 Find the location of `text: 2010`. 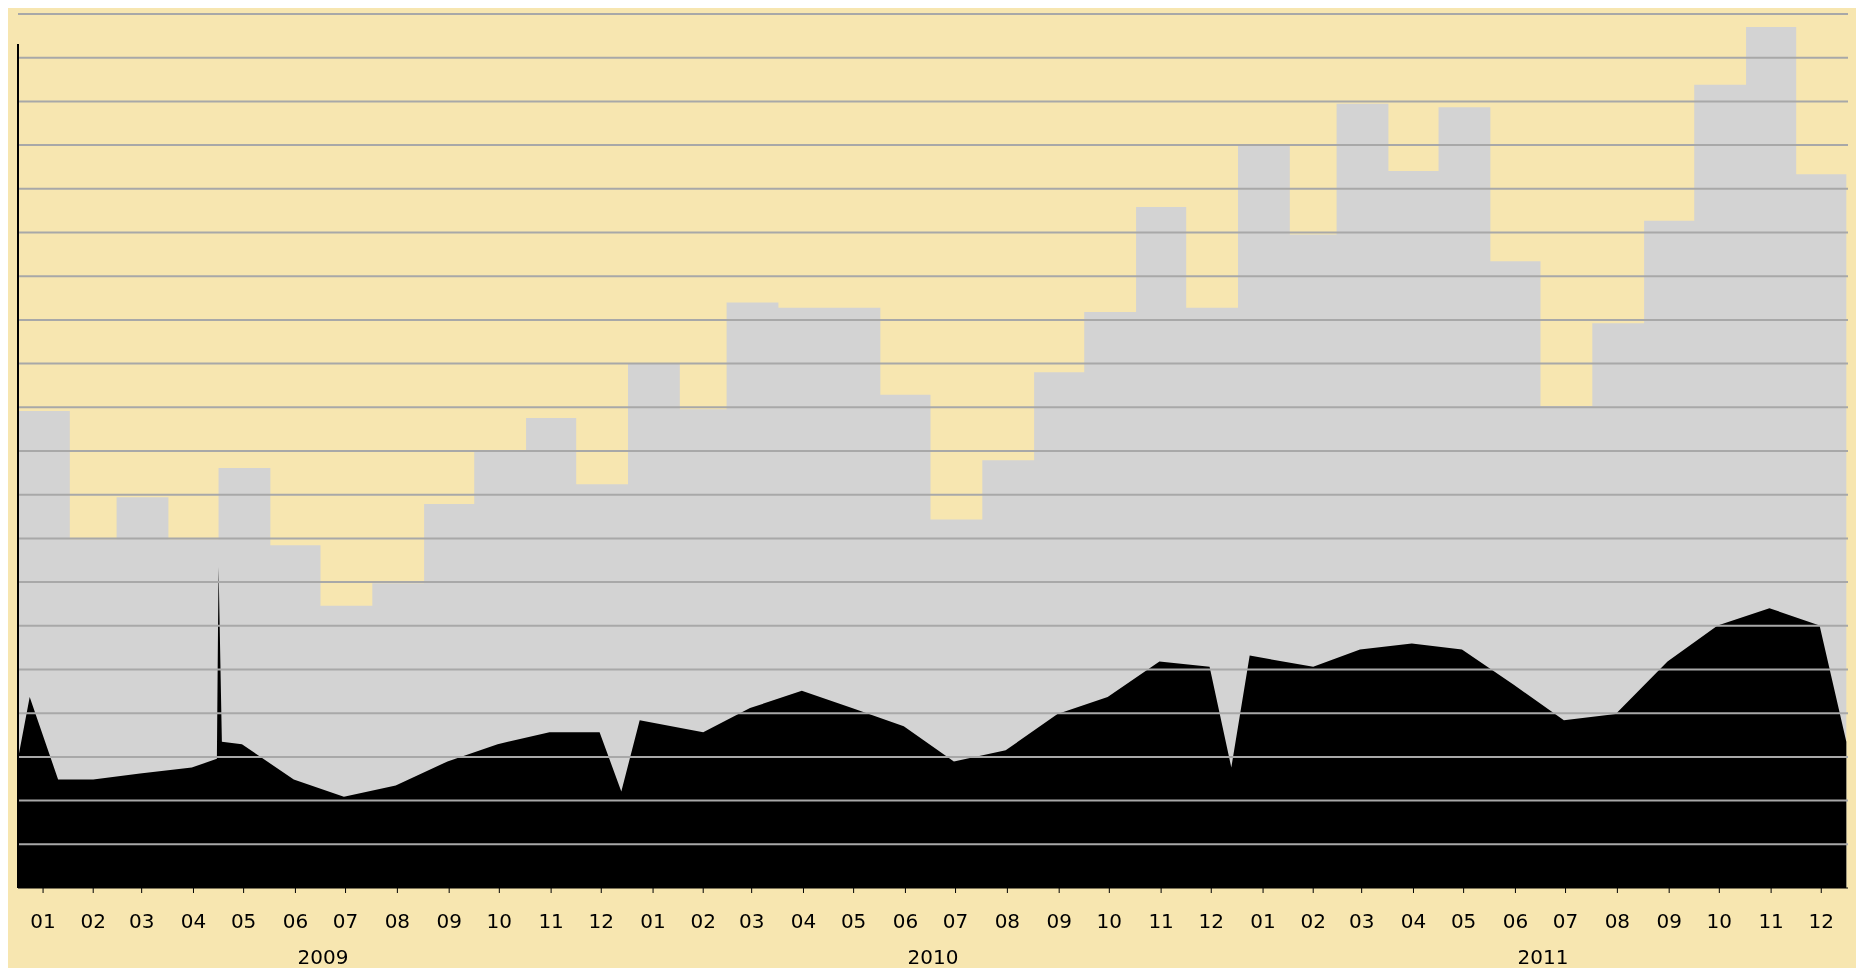

text: 2010 is located at coordinates (933, 957).